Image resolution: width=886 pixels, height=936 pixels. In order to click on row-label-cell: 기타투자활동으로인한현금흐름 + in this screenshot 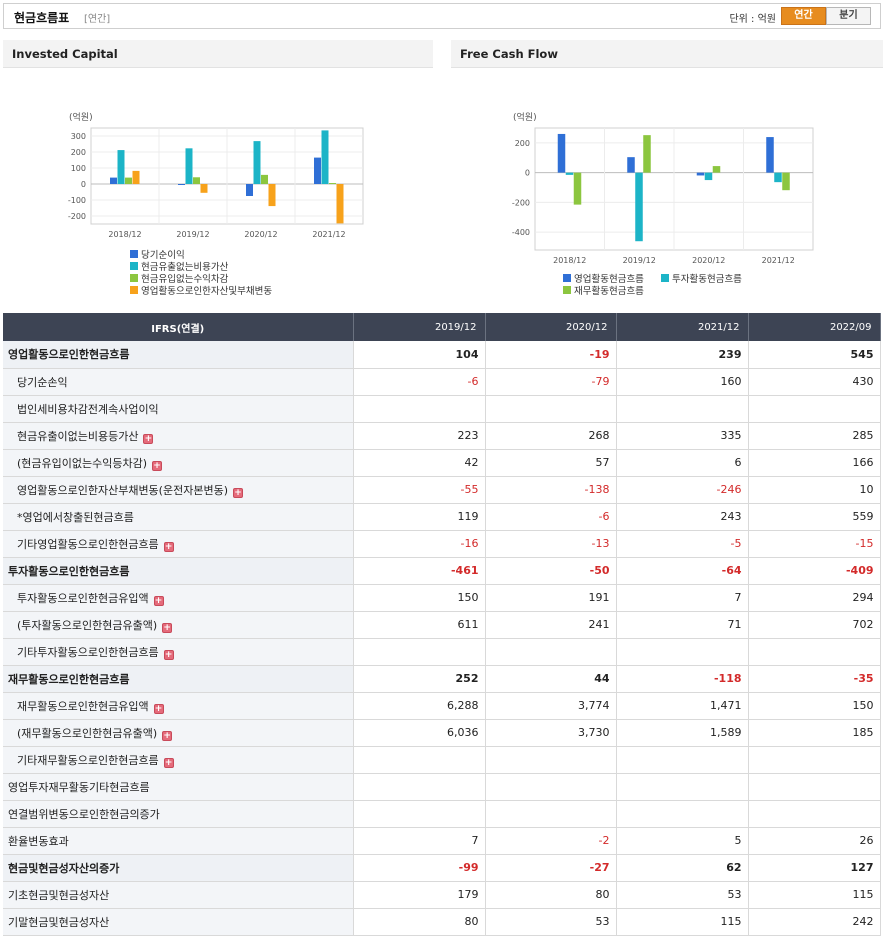, I will do `click(178, 652)`.